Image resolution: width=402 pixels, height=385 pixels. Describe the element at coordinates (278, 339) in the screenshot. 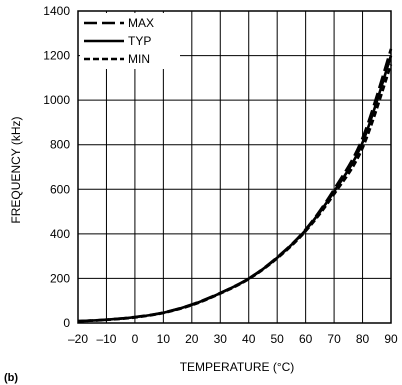

I see `x-tick-label: 50` at that location.